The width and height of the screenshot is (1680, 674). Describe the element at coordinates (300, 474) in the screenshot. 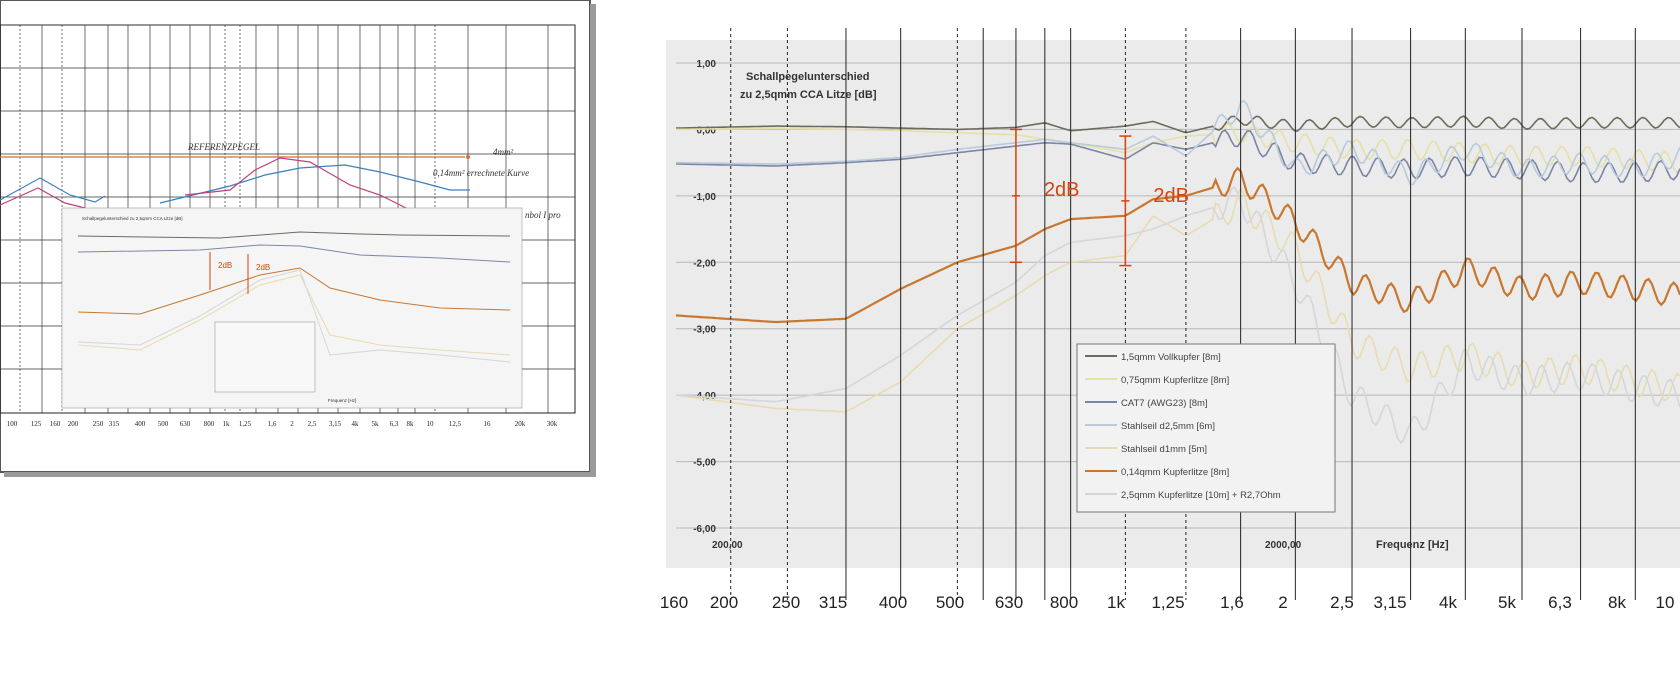

I see `left-page-shadow-bottom` at that location.